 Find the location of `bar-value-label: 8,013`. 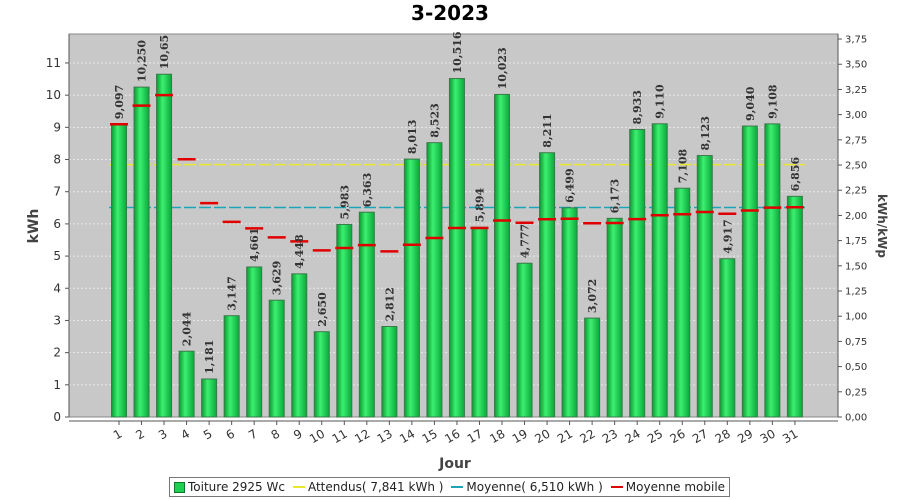

bar-value-label: 8,013 is located at coordinates (412, 137).